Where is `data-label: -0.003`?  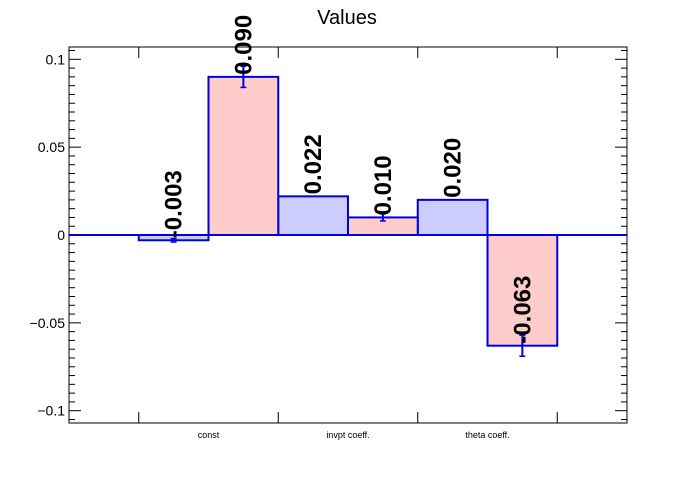 data-label: -0.003 is located at coordinates (174, 204).